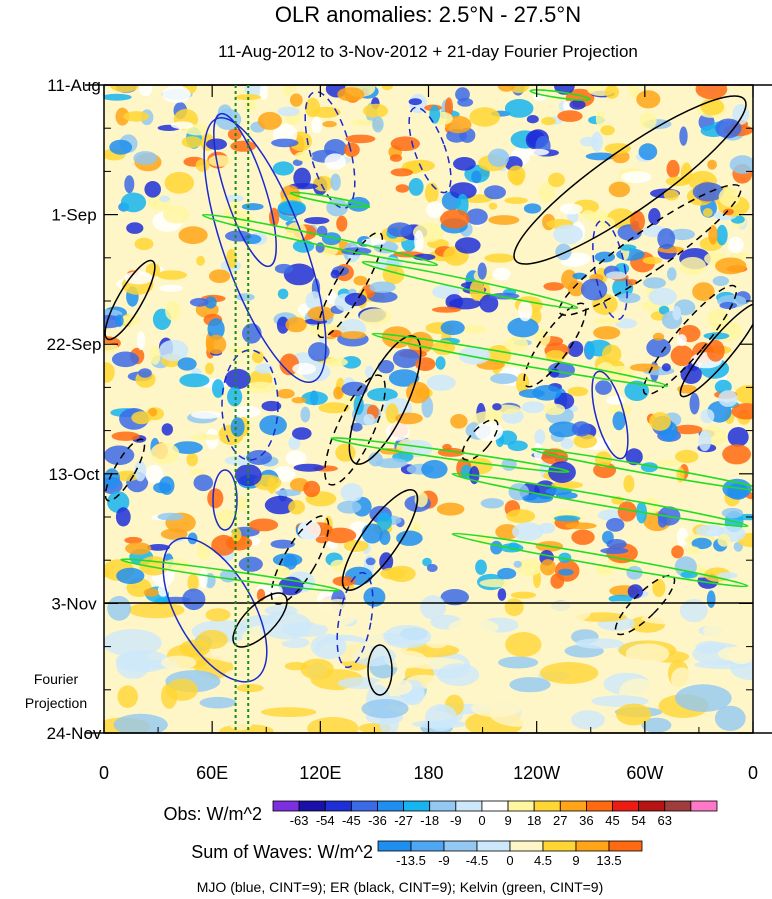  Describe the element at coordinates (586, 820) in the screenshot. I see `colorbar-level-label: 36` at that location.